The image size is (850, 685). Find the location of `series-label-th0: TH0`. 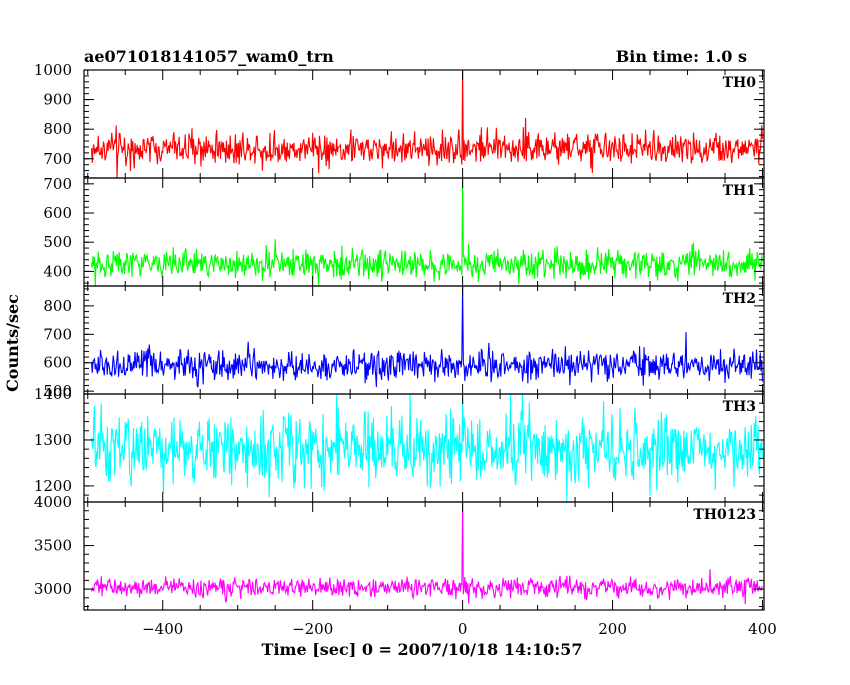

series-label-th0: TH0 is located at coordinates (740, 83).